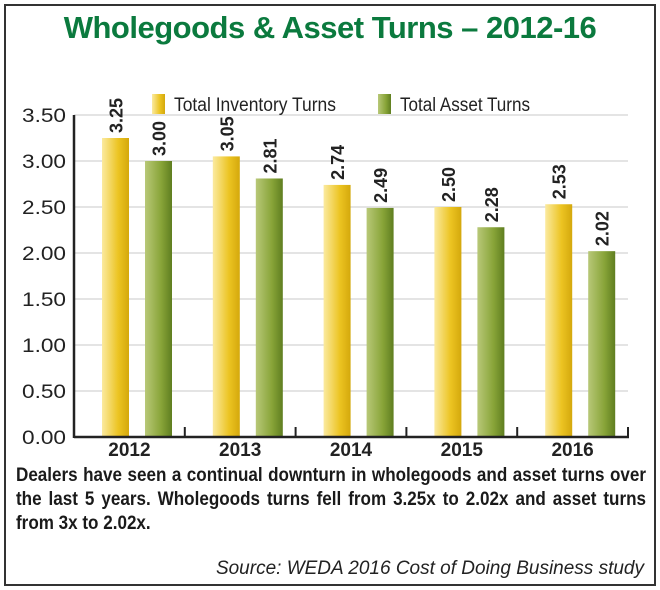  I want to click on data-label: 2.53, so click(560, 181).